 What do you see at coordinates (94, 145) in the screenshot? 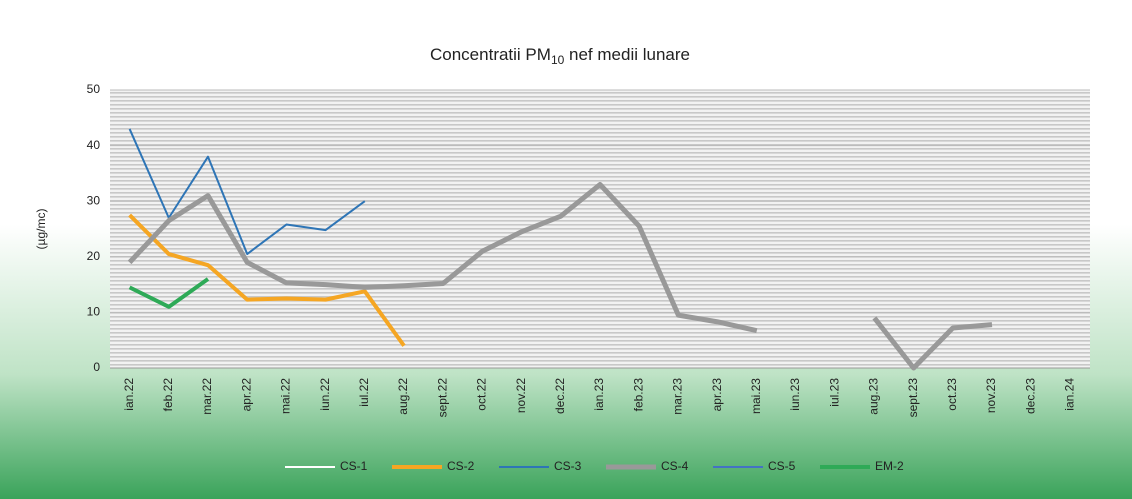
I see `y-tick-label: 40` at bounding box center [94, 145].